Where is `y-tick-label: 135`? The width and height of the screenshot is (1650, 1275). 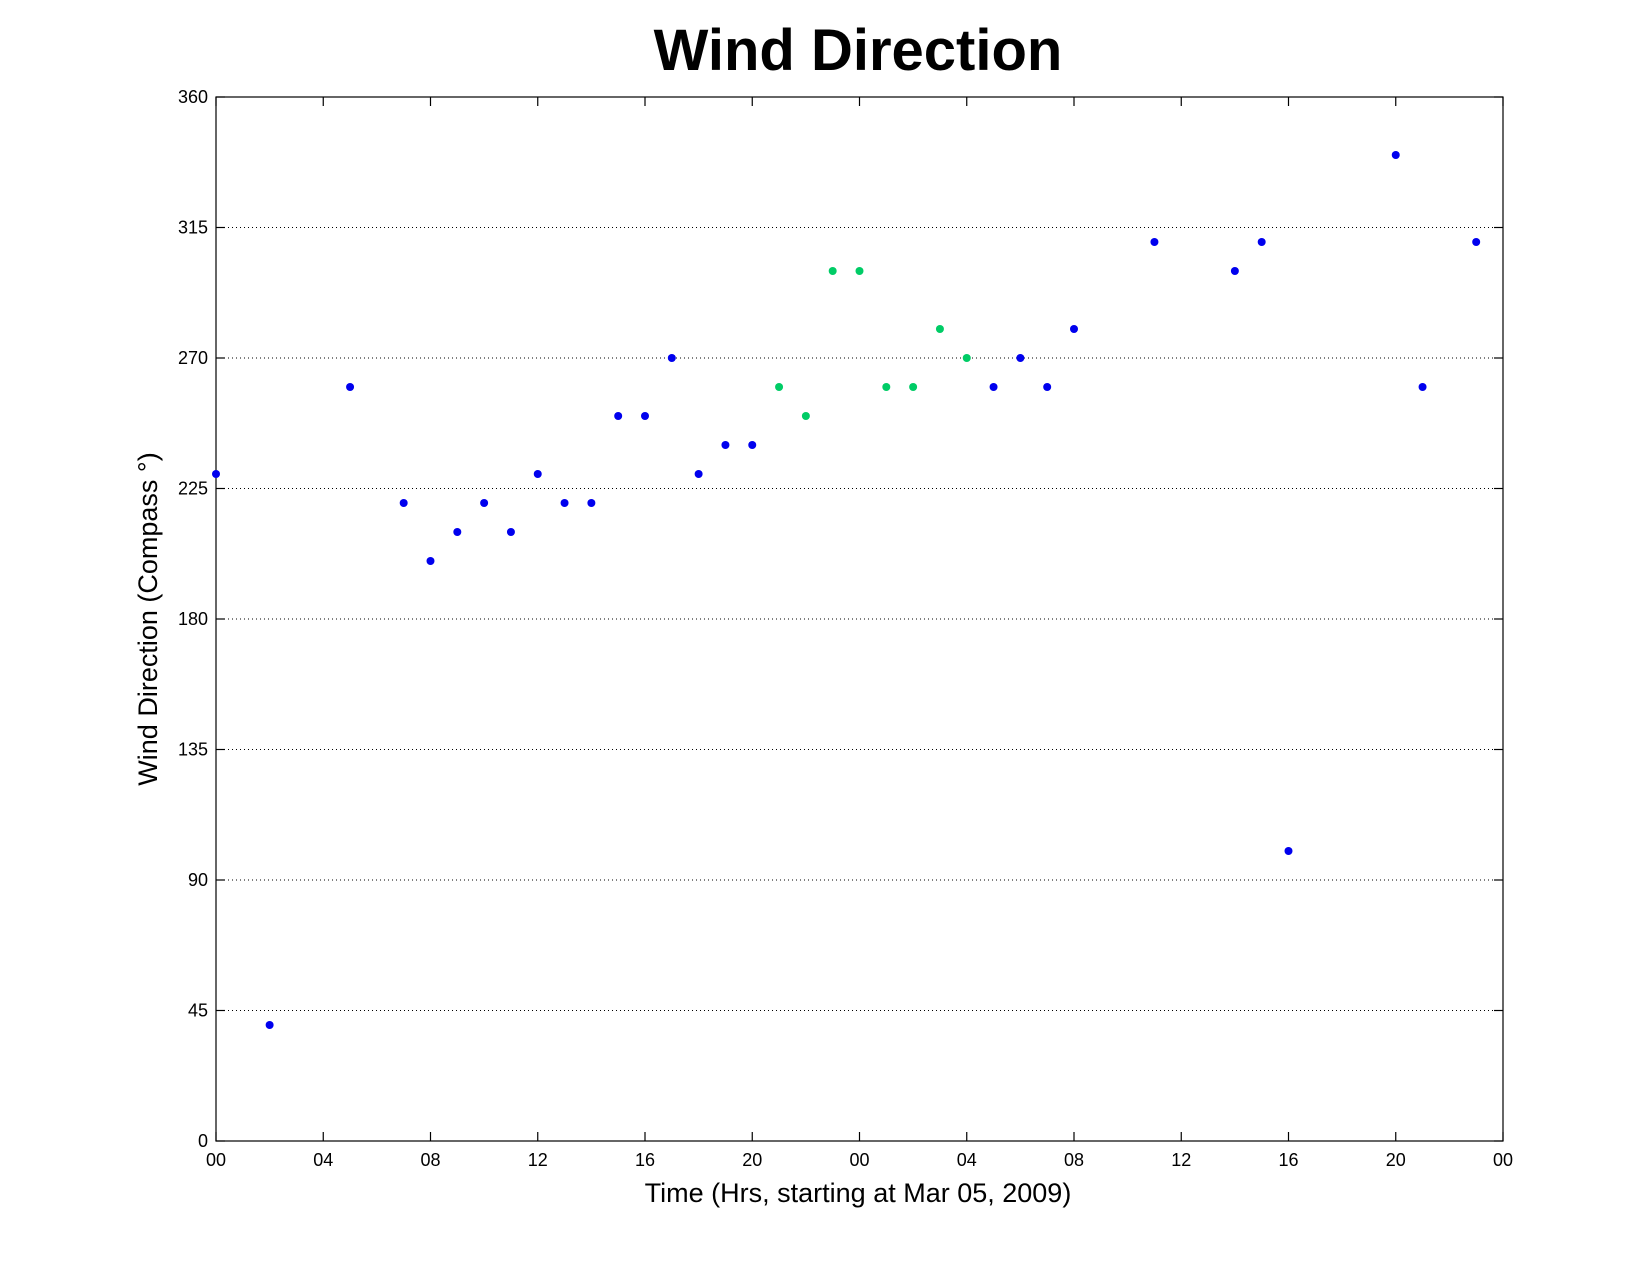 y-tick-label: 135 is located at coordinates (193, 750).